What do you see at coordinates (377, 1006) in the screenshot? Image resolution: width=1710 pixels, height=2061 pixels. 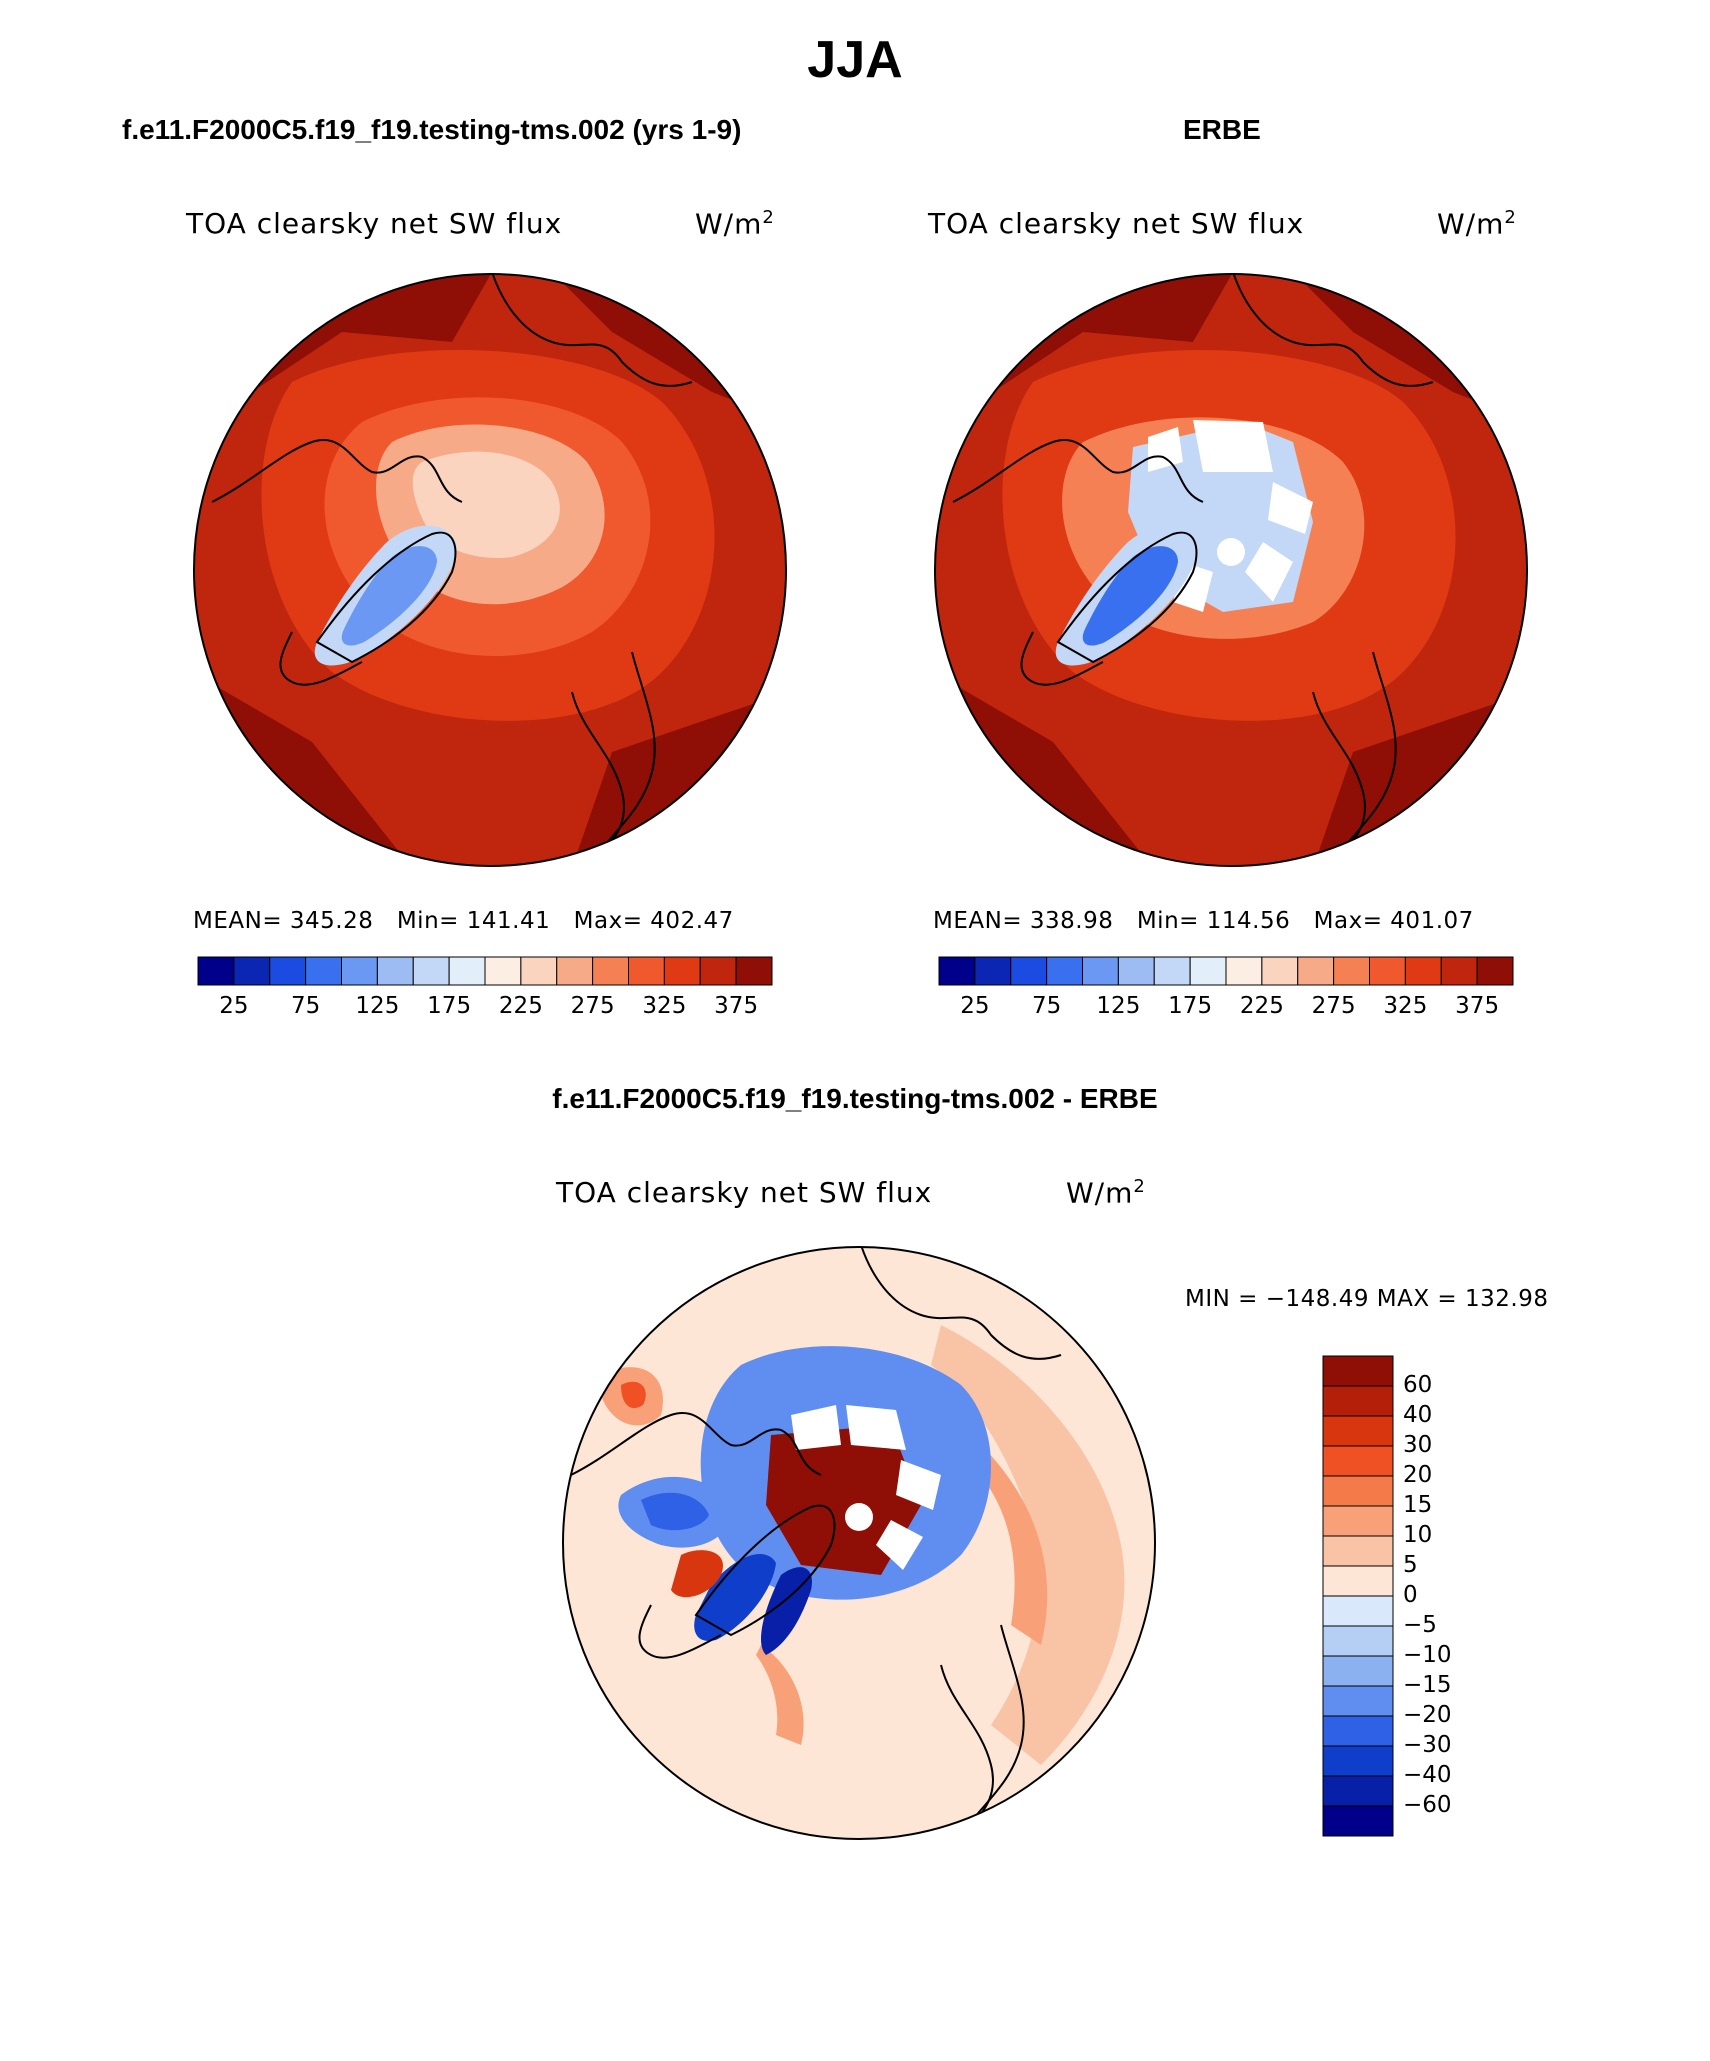 I see `colorbar-tick-label: 125` at bounding box center [377, 1006].